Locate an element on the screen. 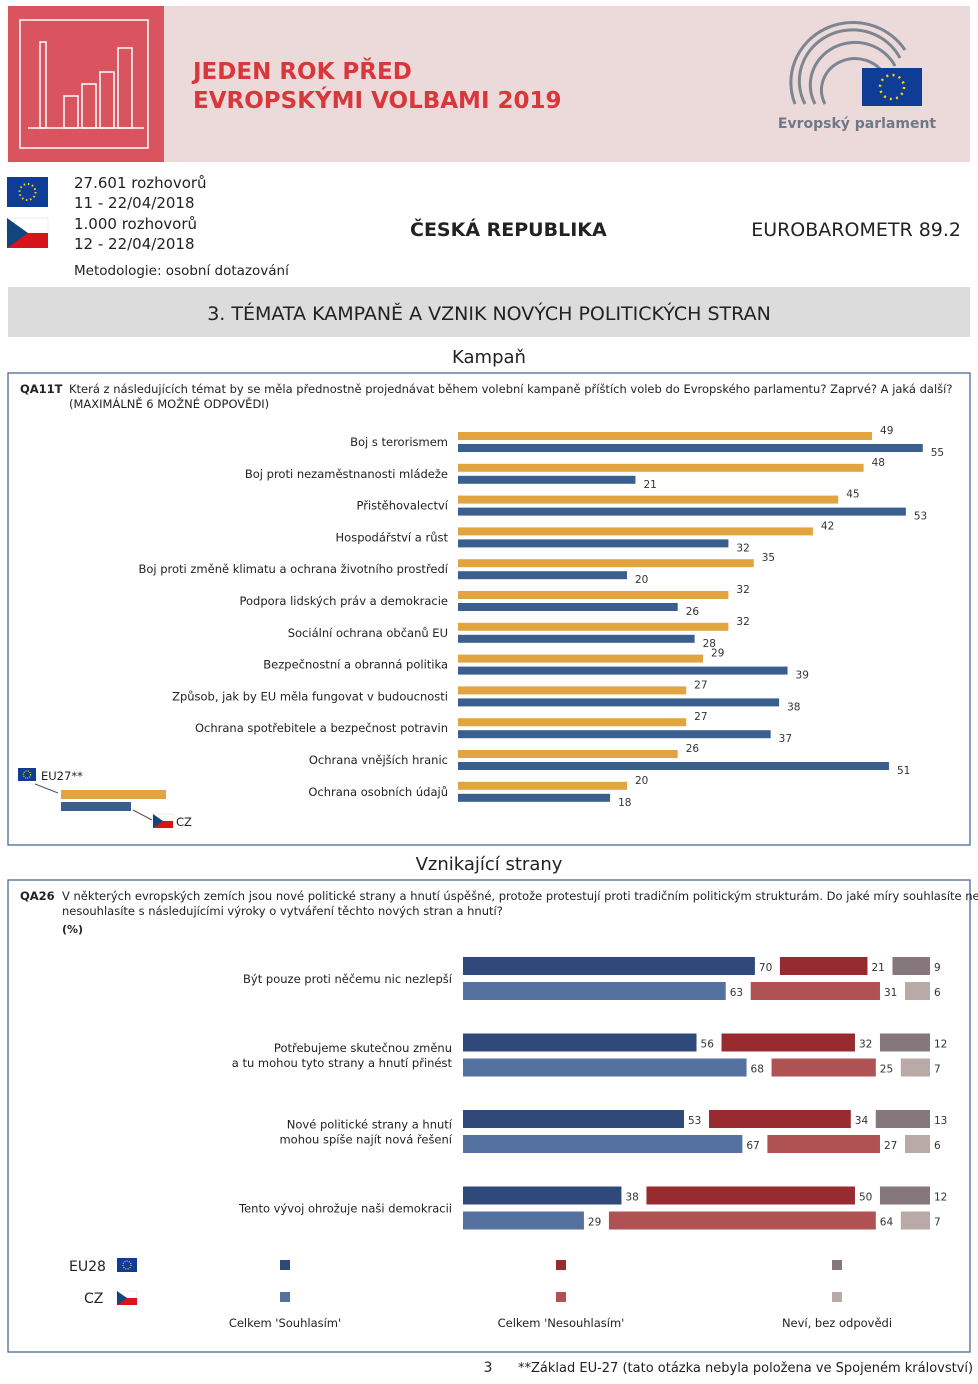 The width and height of the screenshot is (978, 1384). icon-lines is located at coordinates (84, 84).